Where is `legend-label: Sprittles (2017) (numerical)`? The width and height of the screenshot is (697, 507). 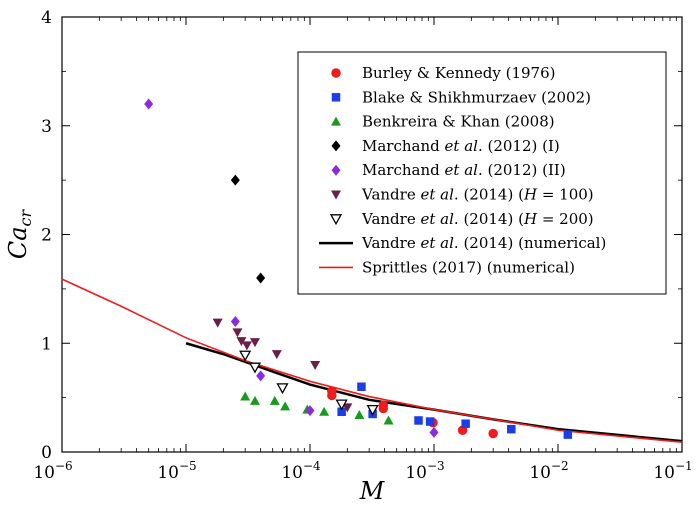 legend-label: Sprittles (2017) (numerical) is located at coordinates (468, 267).